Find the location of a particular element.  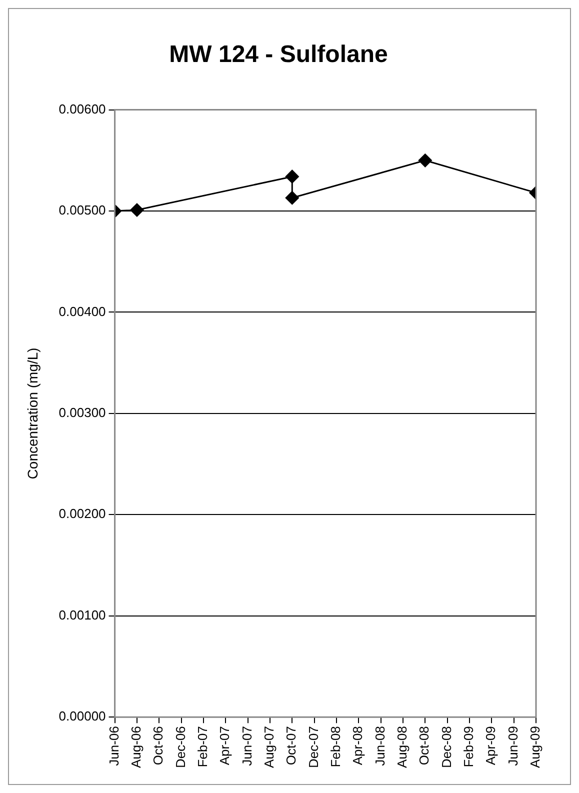

x-tick-label: Aug-09 is located at coordinates (535, 747).